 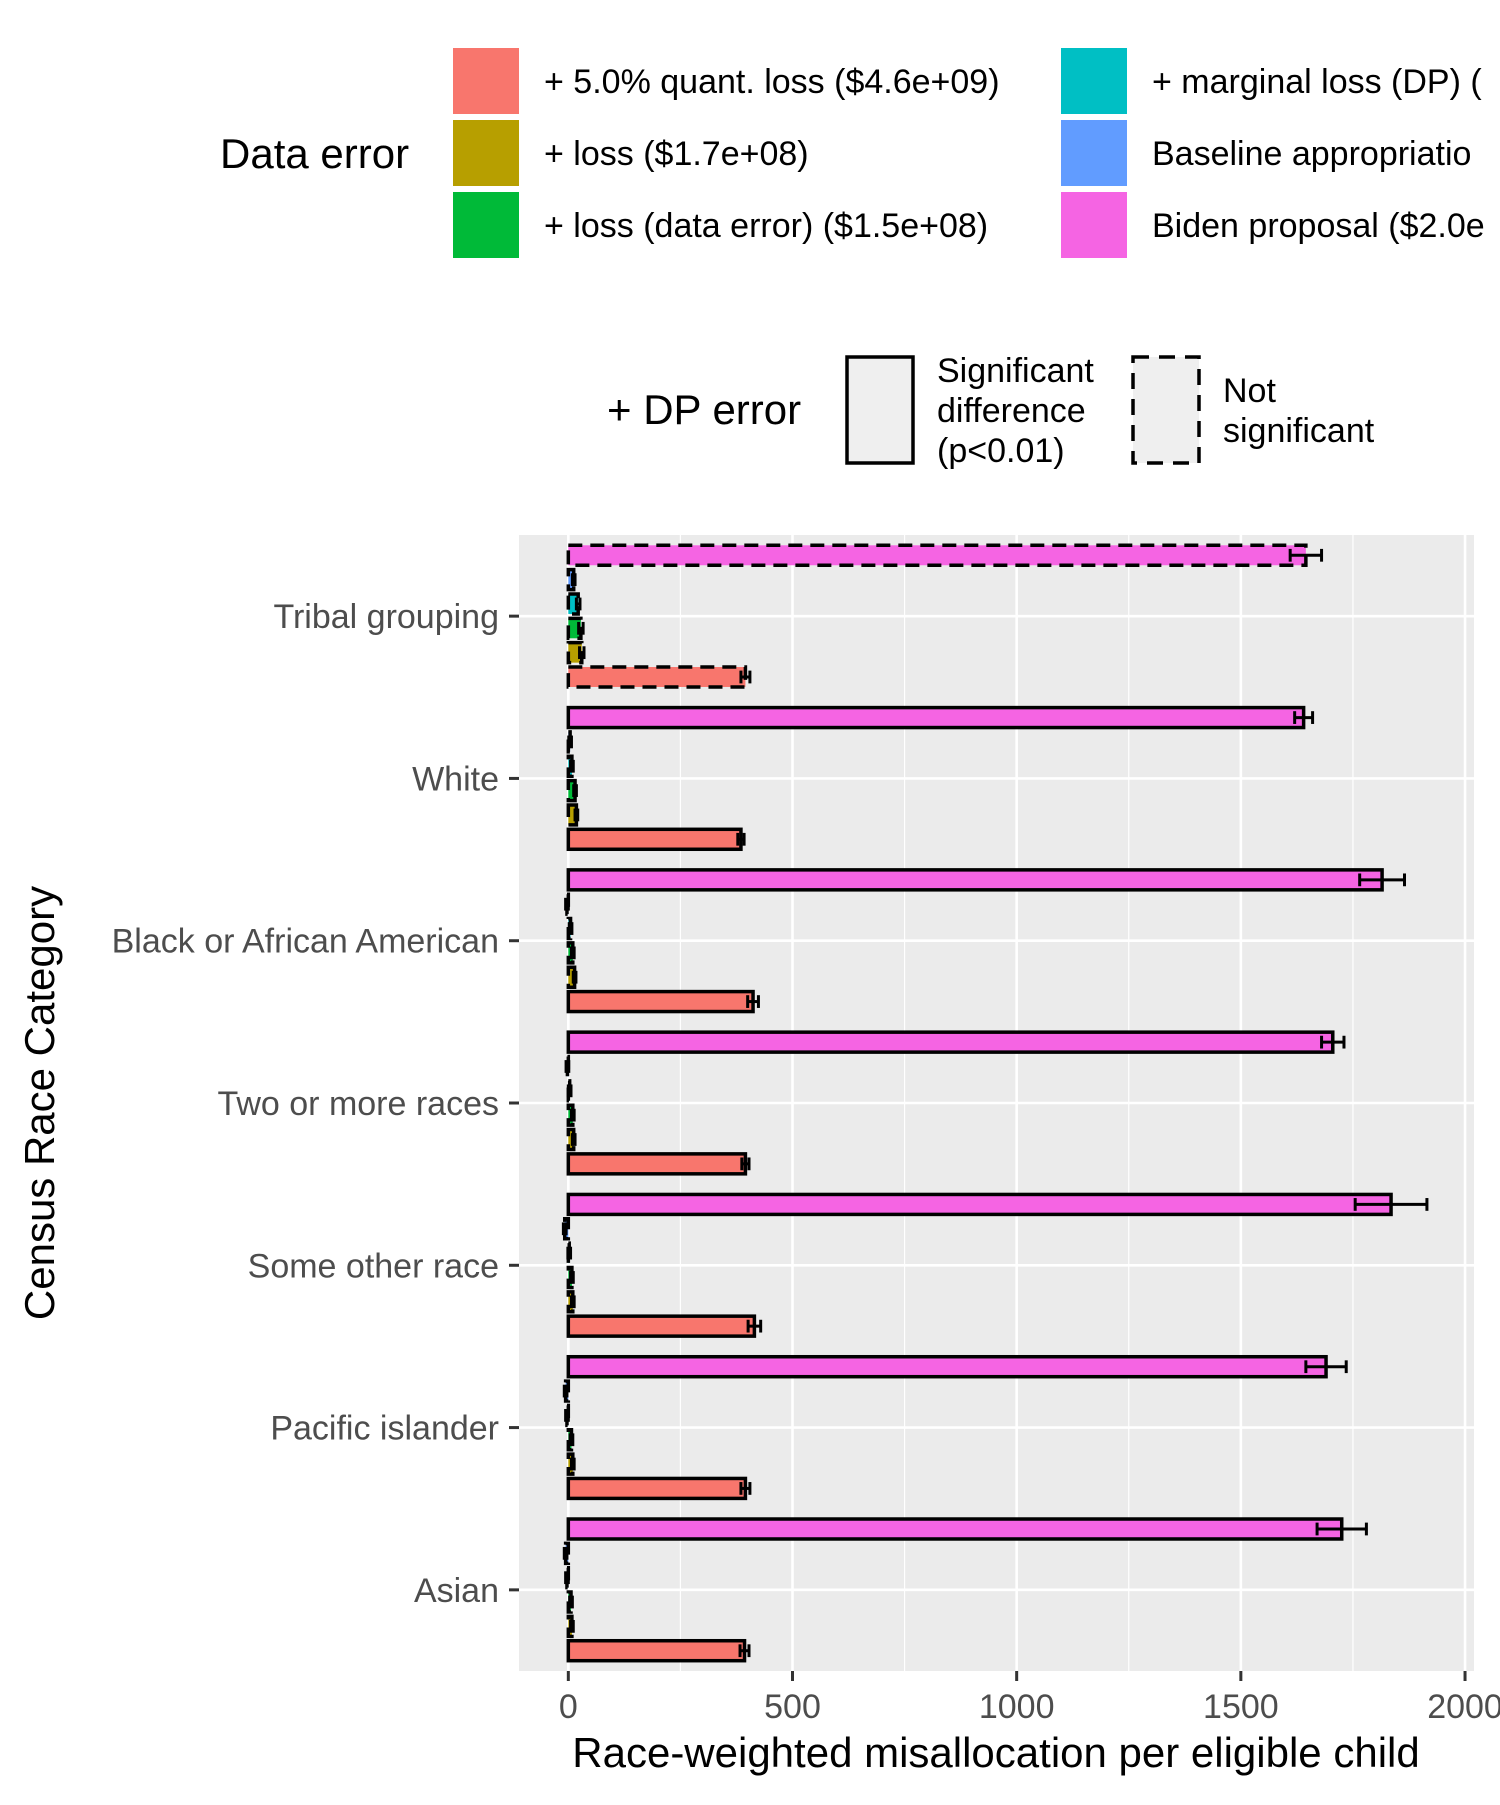 I want to click on y-tick-label: Two or more races, so click(x=358, y=1104).